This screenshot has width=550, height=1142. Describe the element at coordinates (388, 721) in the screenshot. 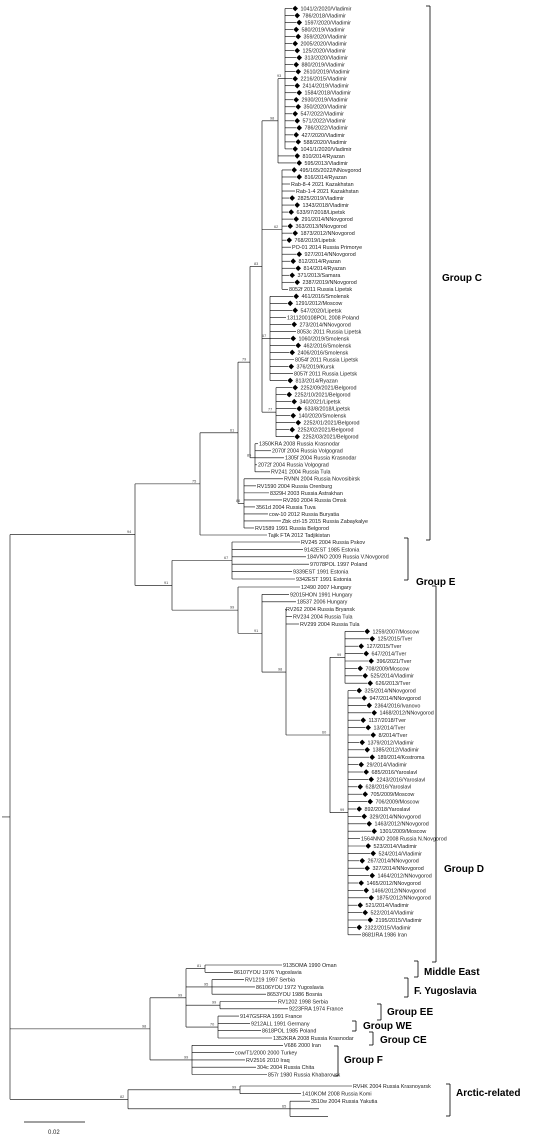

I see `taxon-label: 1137/2018/Tver` at that location.